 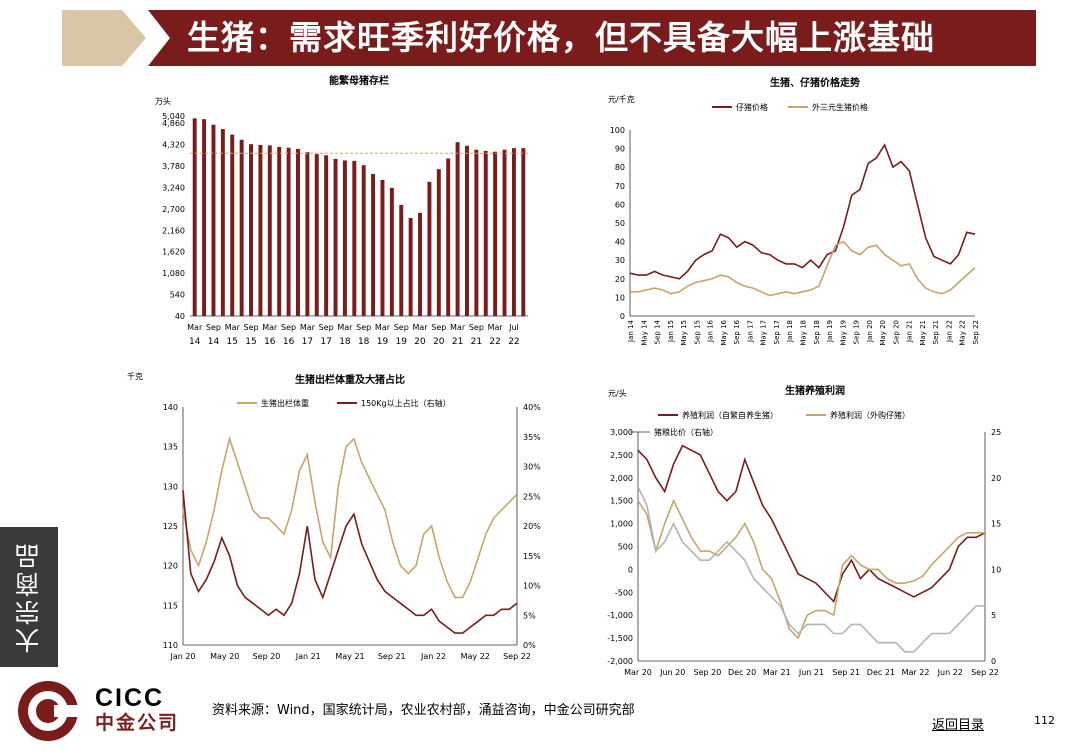 What do you see at coordinates (620, 260) in the screenshot?
I see `y-tick-label: 30` at bounding box center [620, 260].